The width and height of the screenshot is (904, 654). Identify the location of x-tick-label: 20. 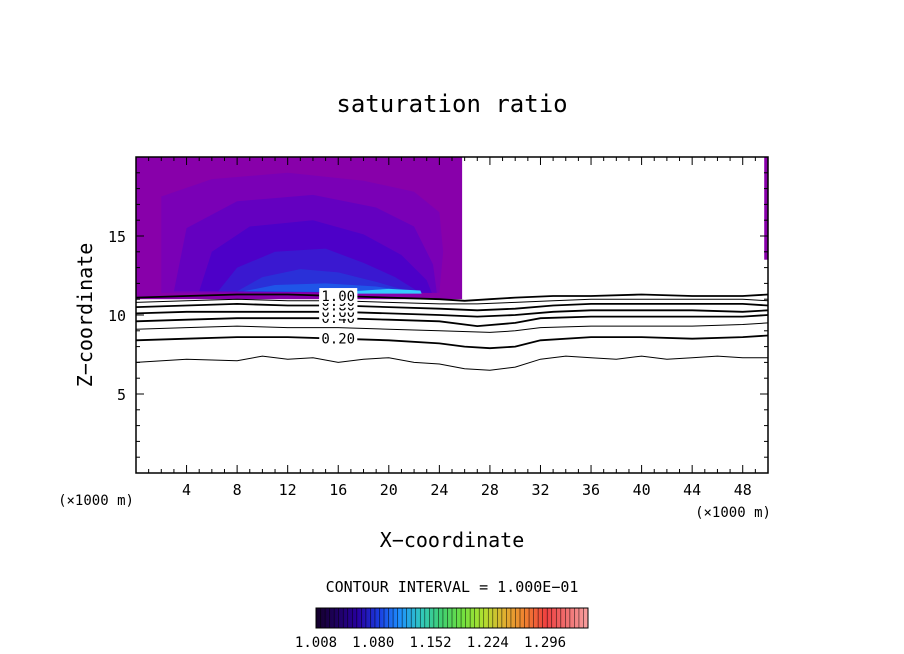
(389, 490).